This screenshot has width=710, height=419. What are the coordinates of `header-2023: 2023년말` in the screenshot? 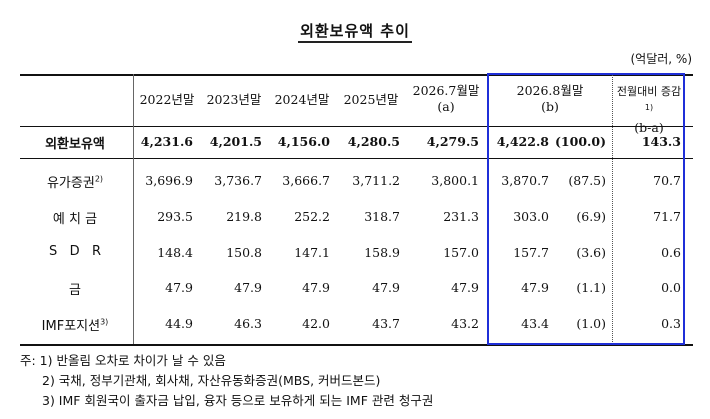 It's located at (234, 99).